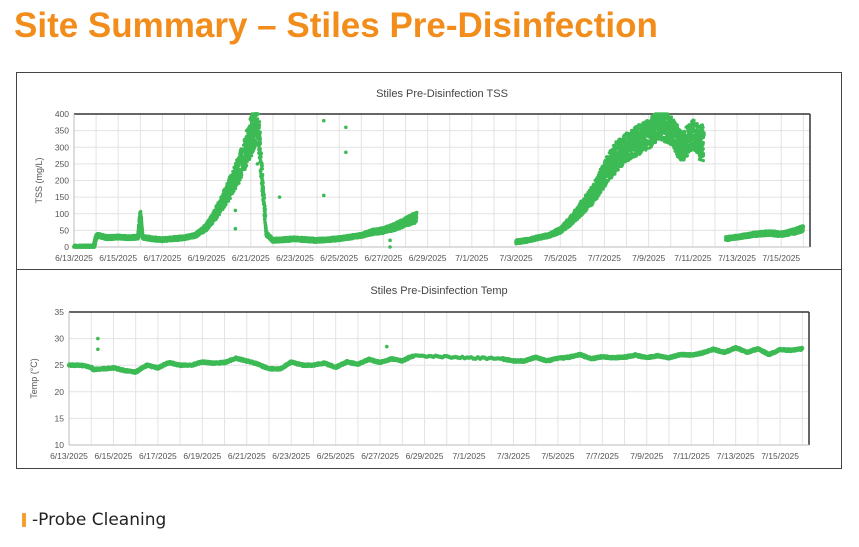 The width and height of the screenshot is (859, 547). I want to click on x-tick-label: 7/13/2025, so click(737, 258).